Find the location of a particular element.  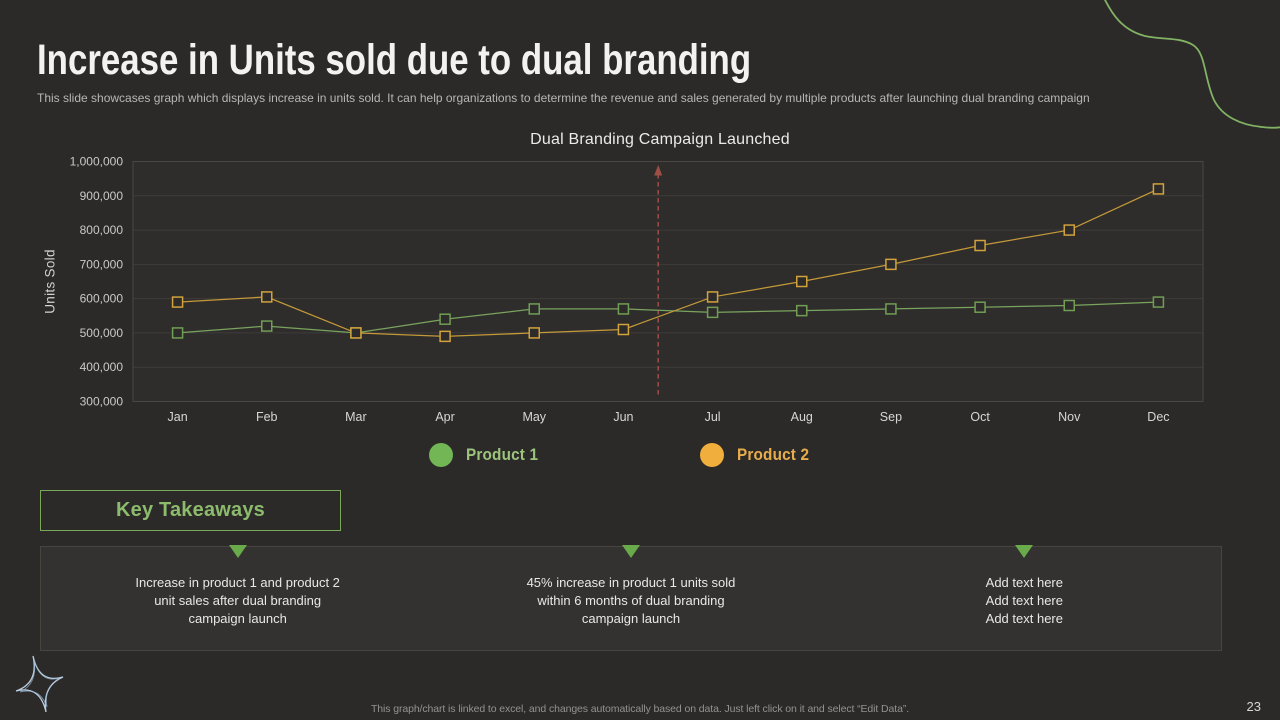

takeaway-item: Add text here Add text here Add text here is located at coordinates (1024, 597).